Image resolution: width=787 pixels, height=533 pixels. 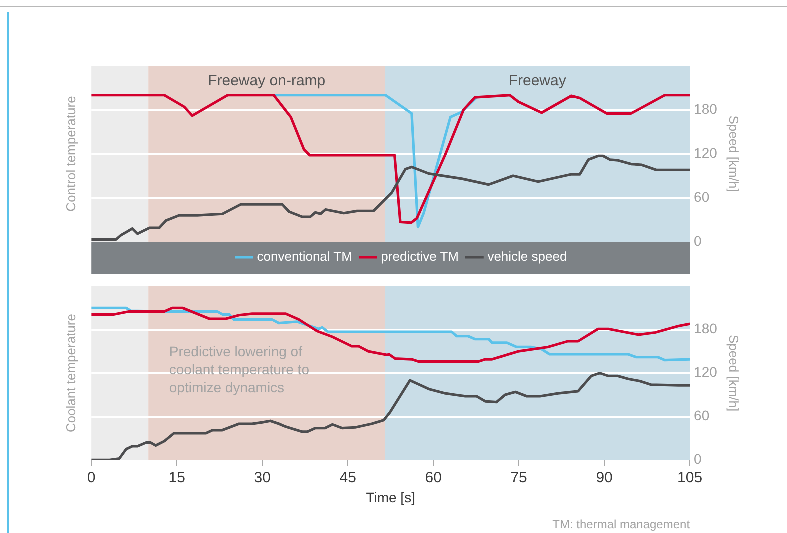 What do you see at coordinates (91, 477) in the screenshot?
I see `x-tick-label: 0` at bounding box center [91, 477].